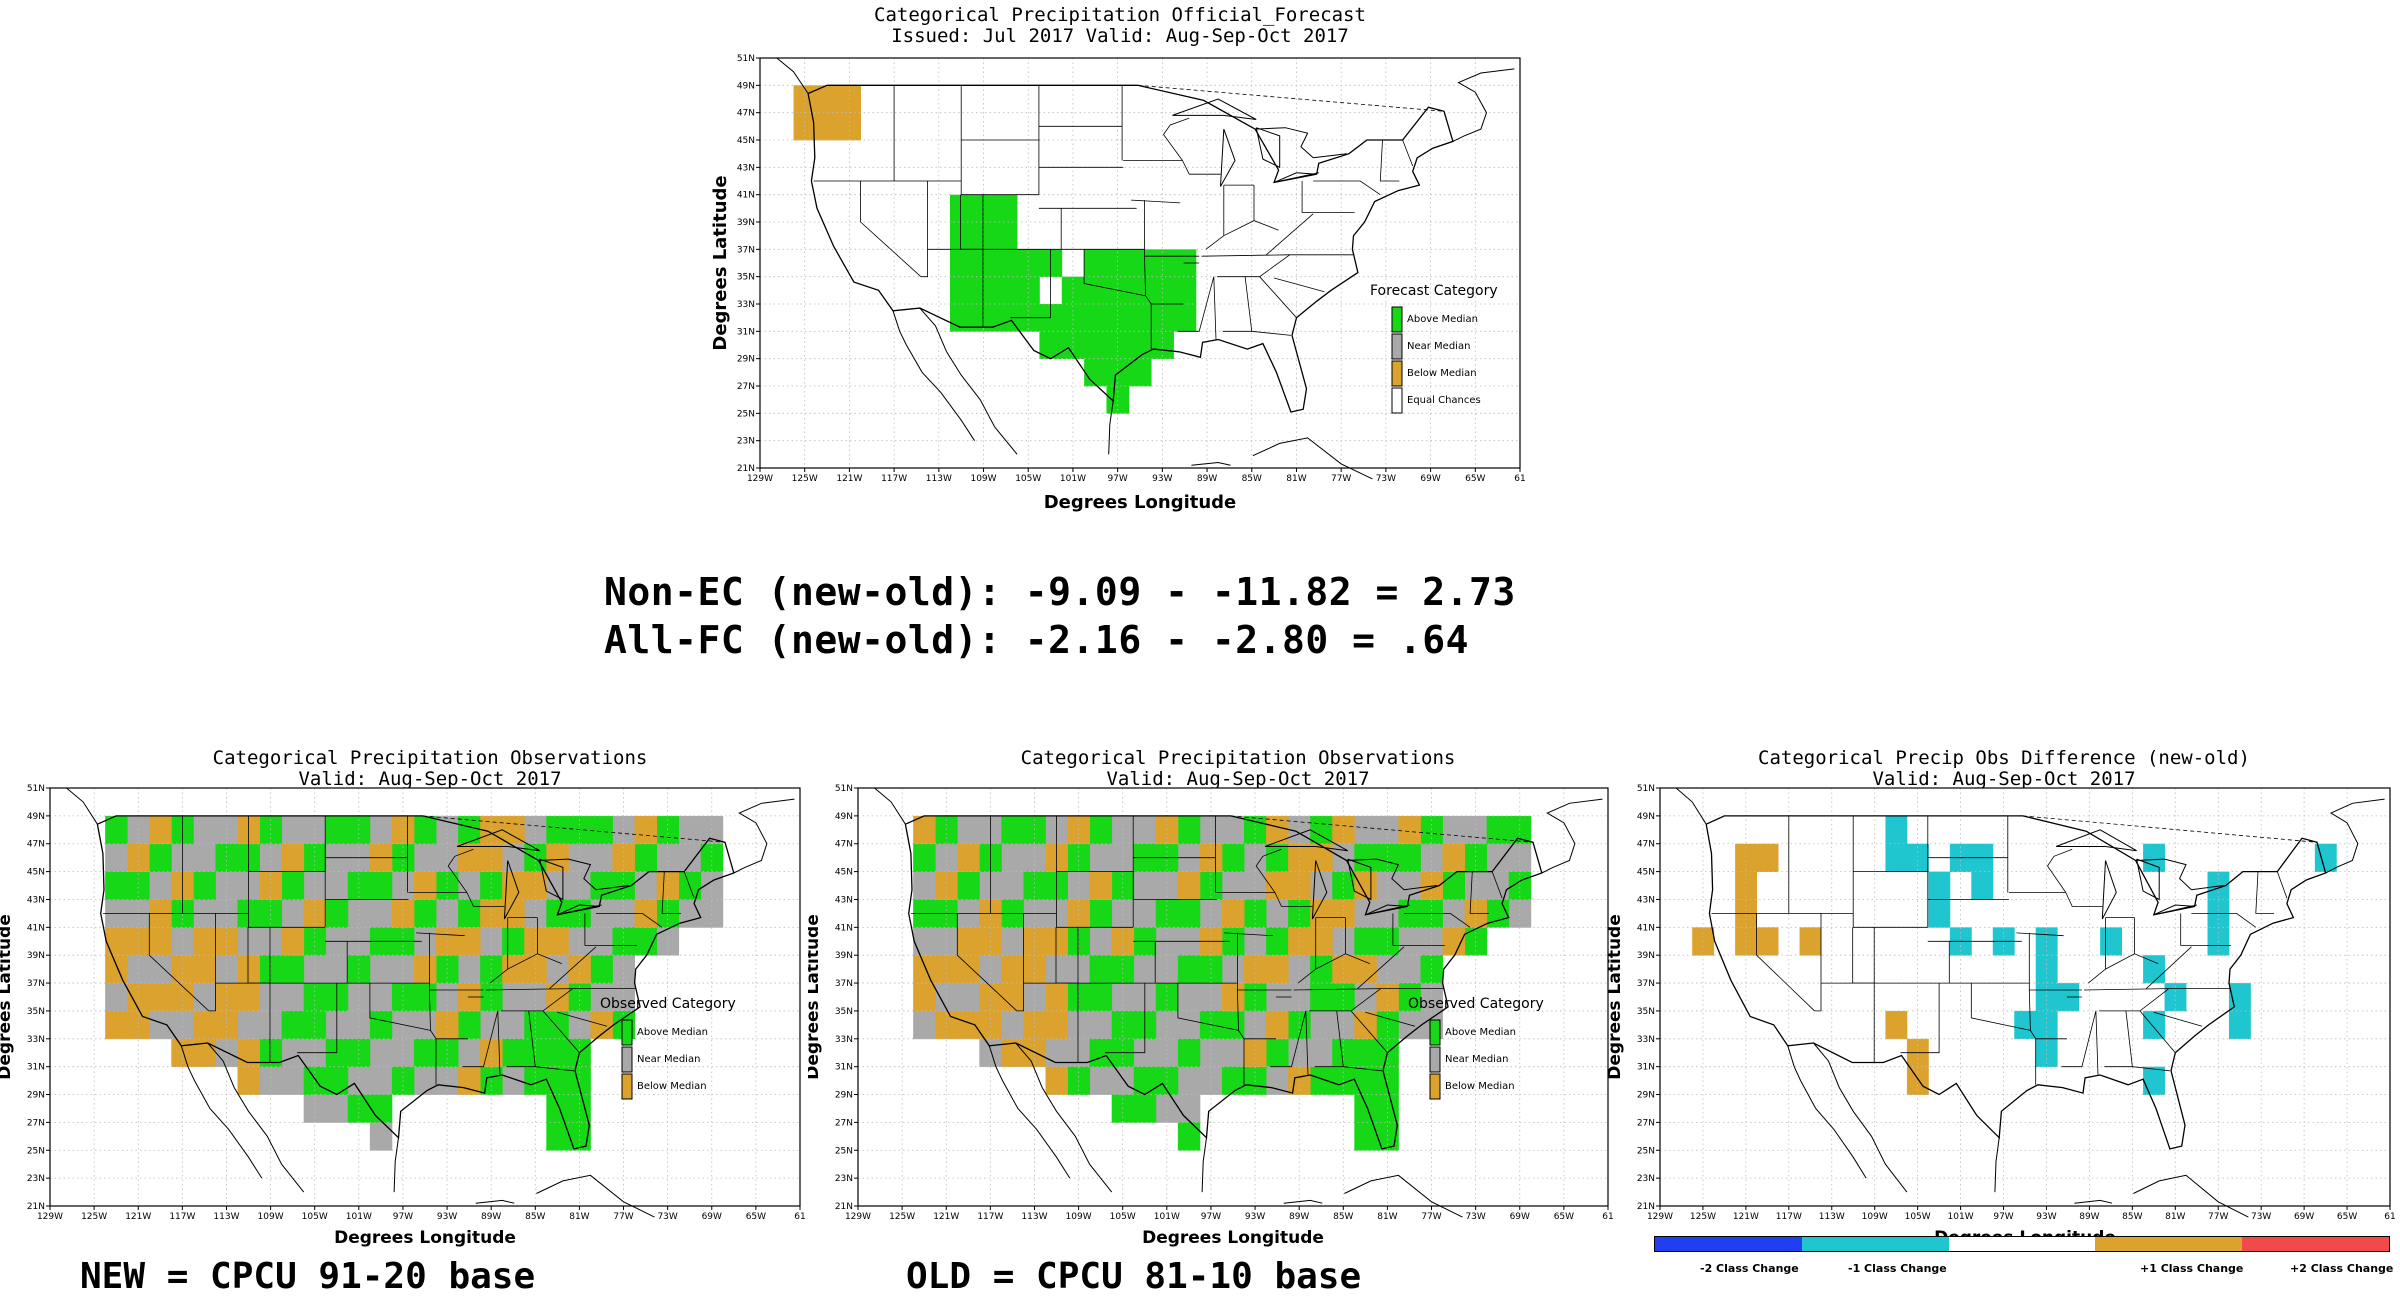  What do you see at coordinates (1252, 479) in the screenshot?
I see `x-tick-label: 85W` at bounding box center [1252, 479].